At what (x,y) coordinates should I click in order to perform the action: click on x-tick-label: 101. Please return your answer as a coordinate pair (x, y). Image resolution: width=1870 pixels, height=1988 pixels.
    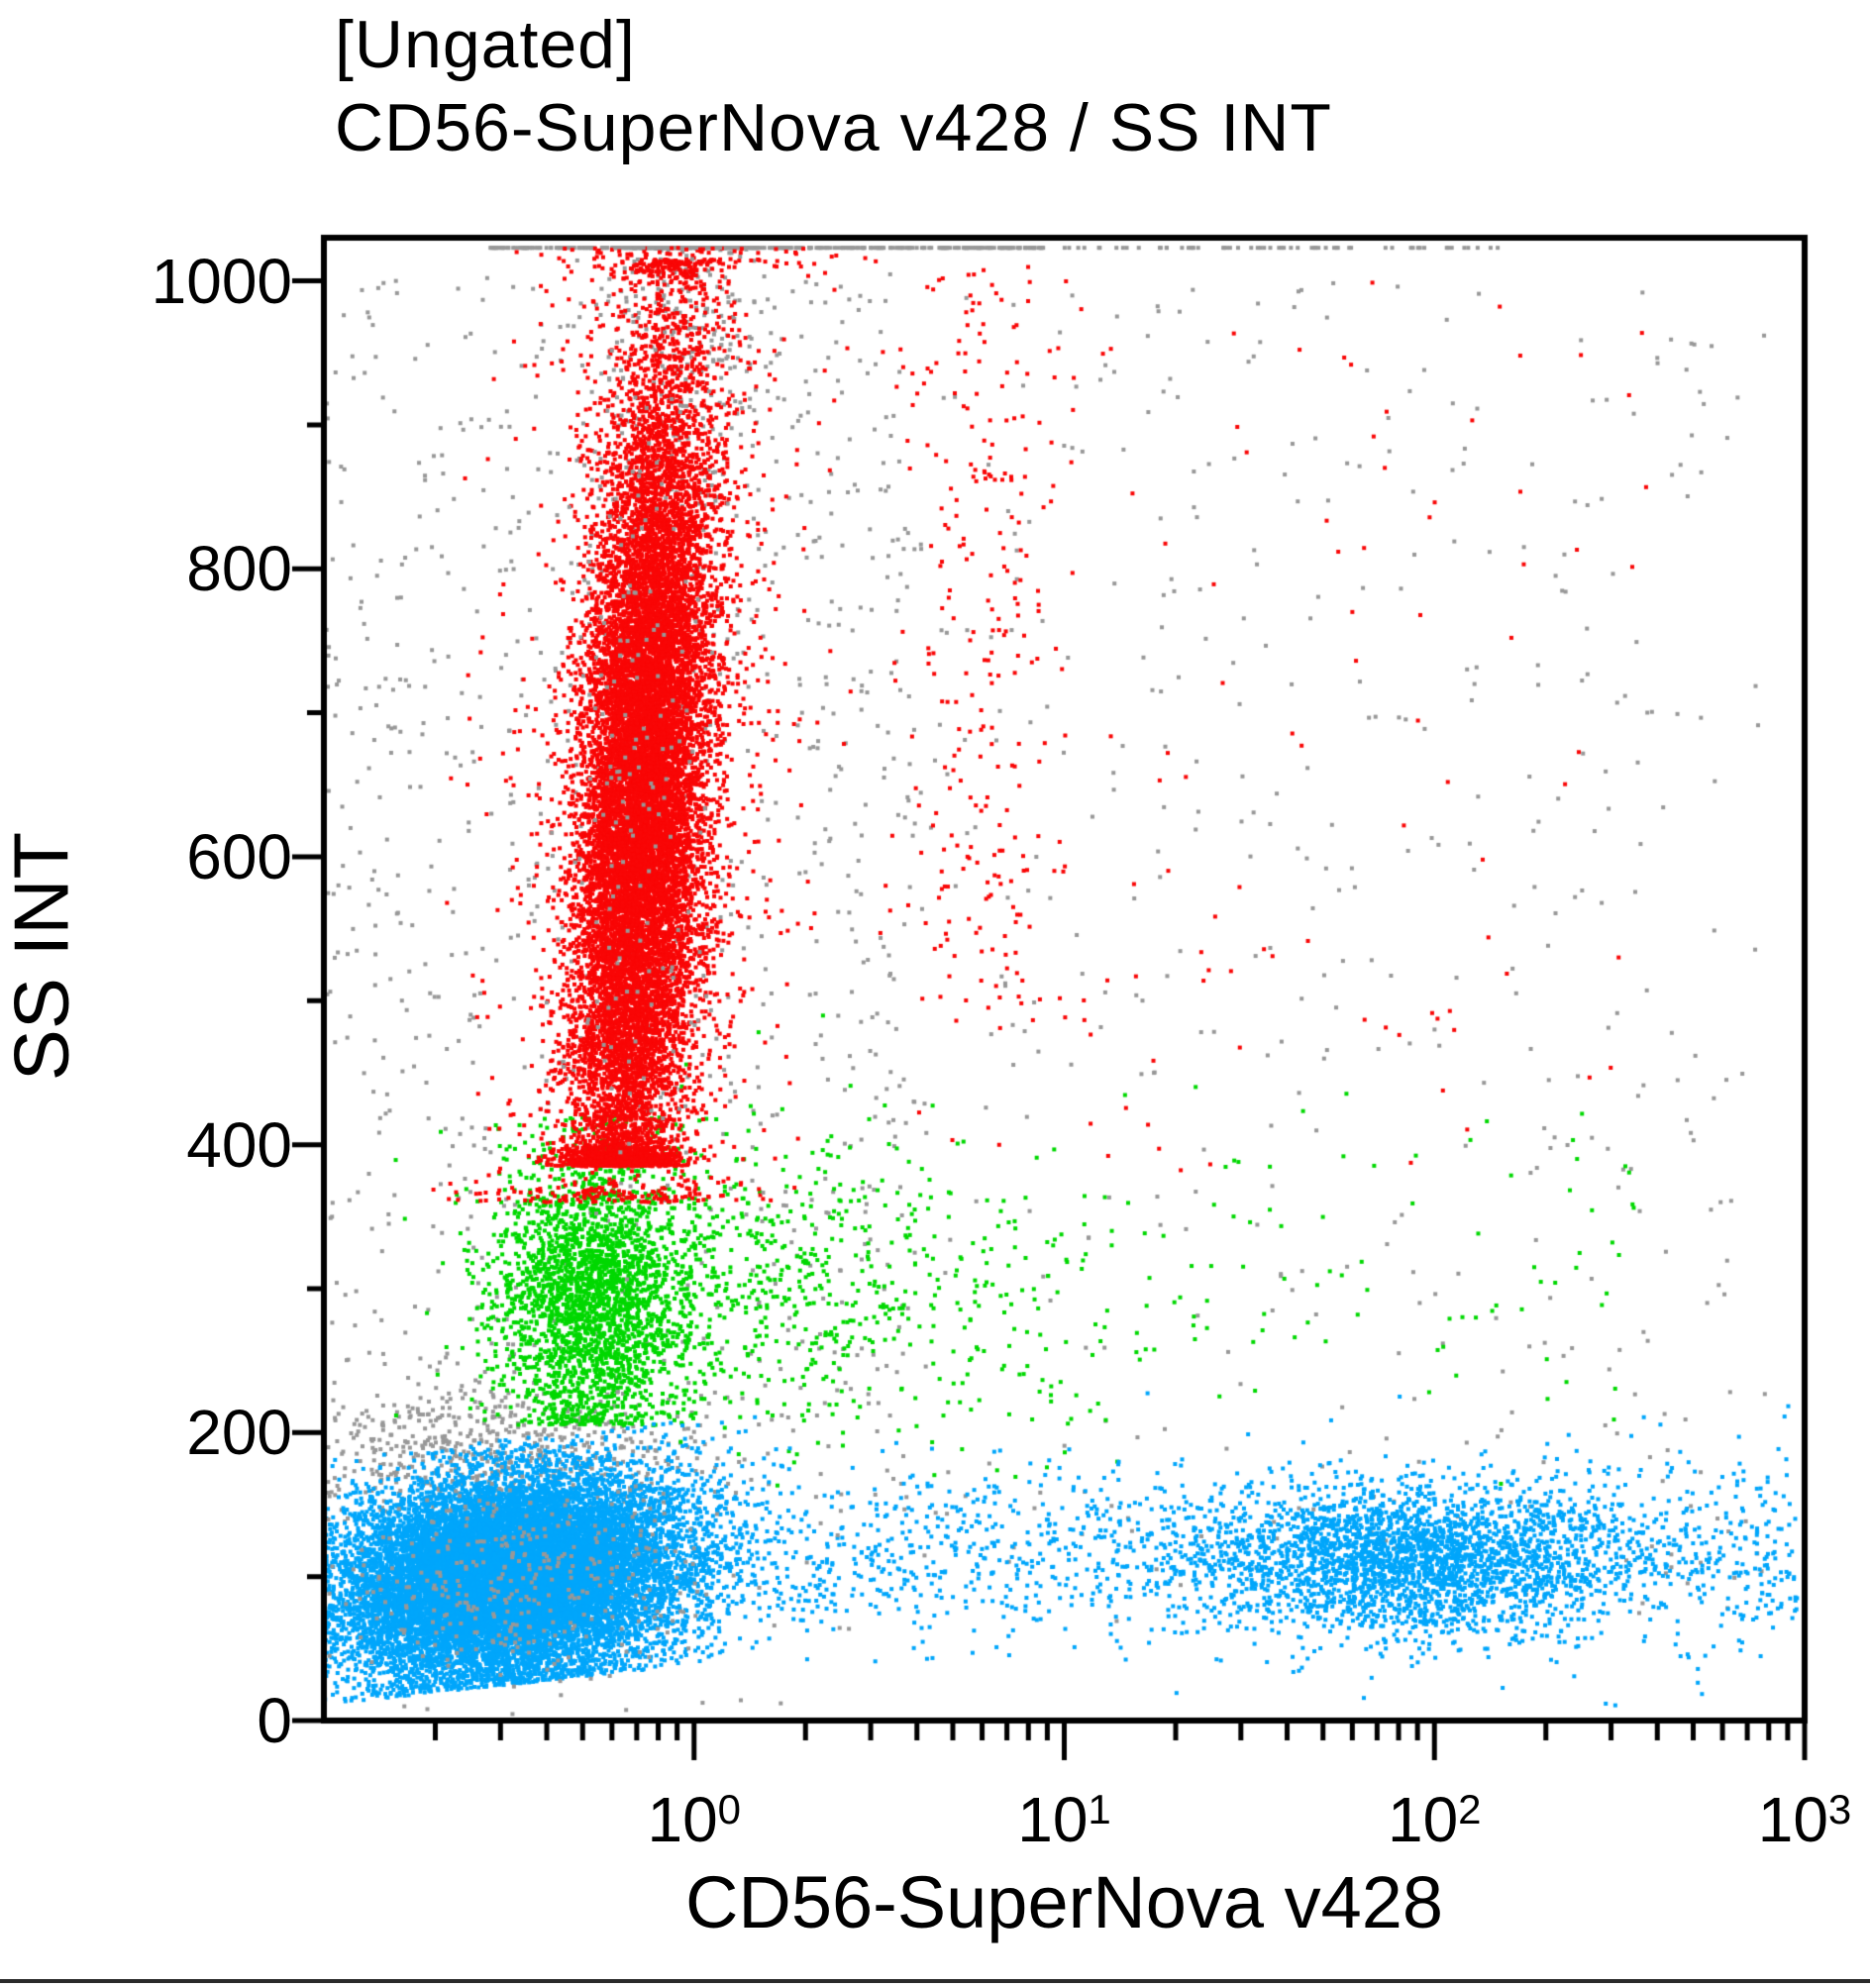
    Looking at the image, I should click on (1064, 1819).